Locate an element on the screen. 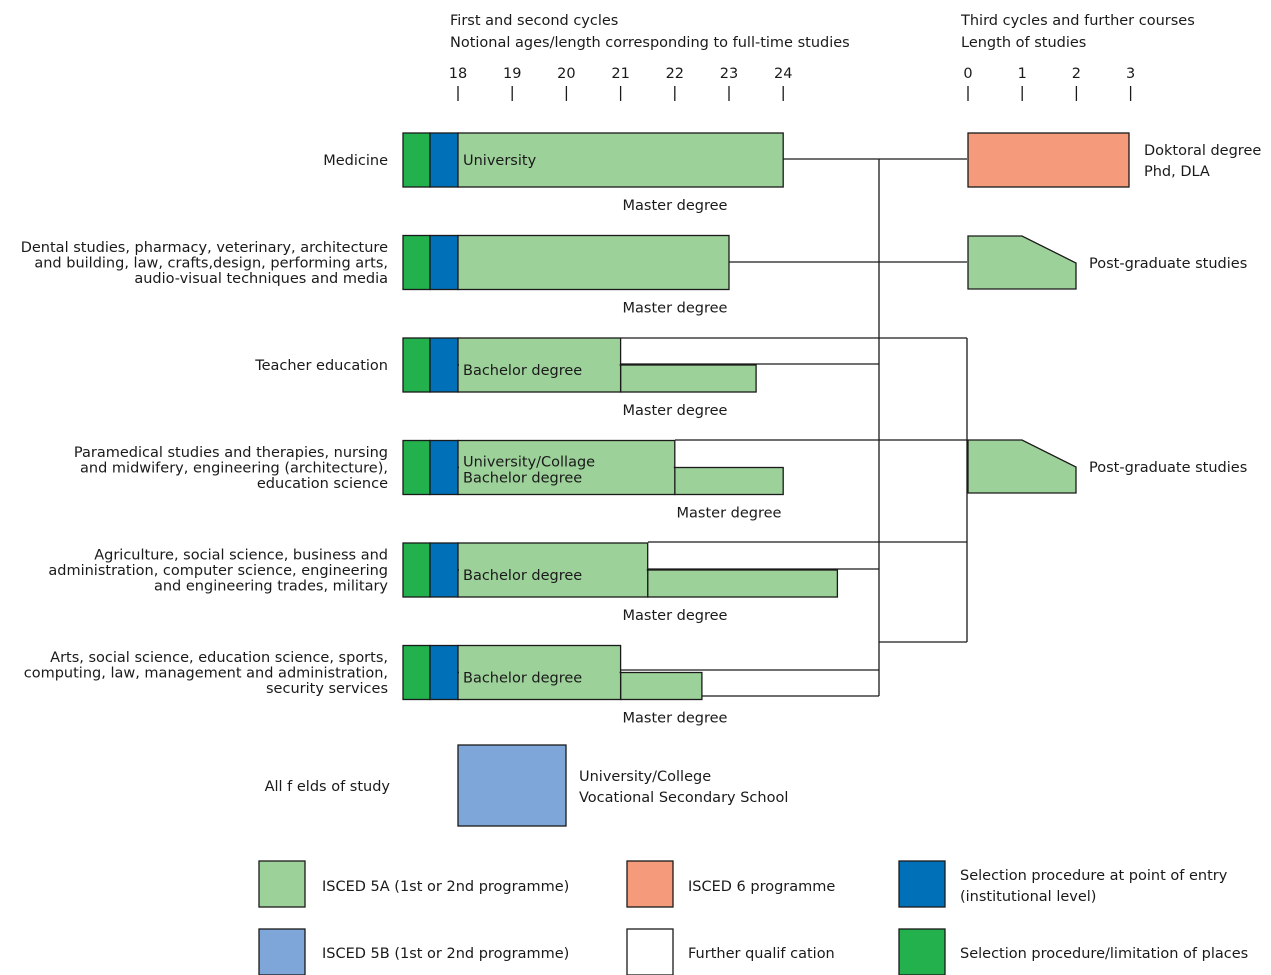  age-tick-label: 21 is located at coordinates (620, 74).